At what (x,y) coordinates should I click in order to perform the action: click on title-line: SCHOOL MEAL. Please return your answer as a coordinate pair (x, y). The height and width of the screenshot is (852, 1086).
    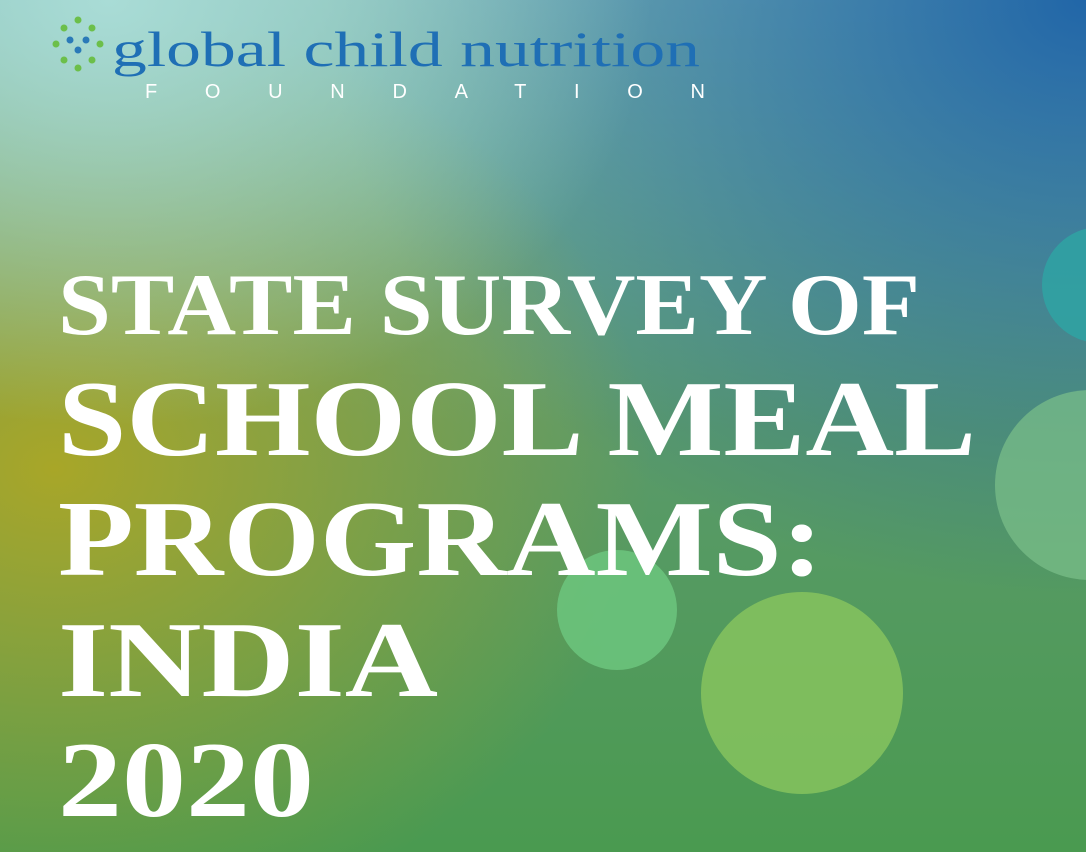
    Looking at the image, I should click on (517, 419).